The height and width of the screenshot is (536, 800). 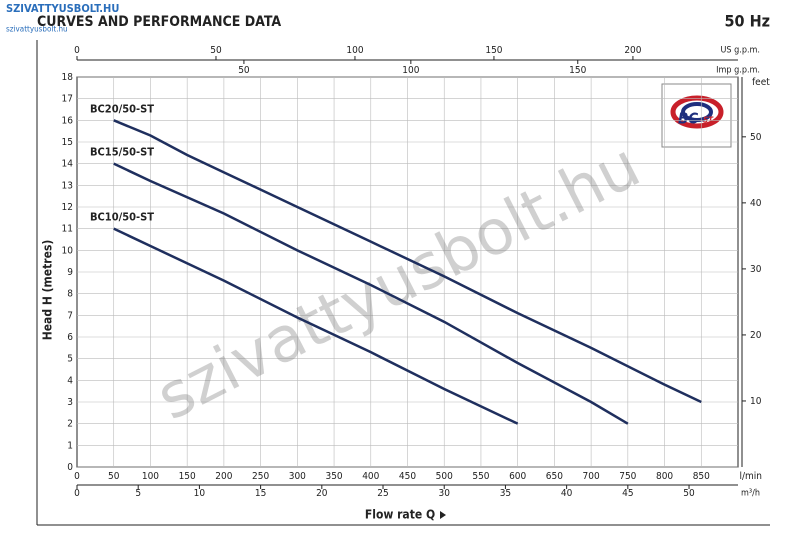 What do you see at coordinates (756, 335) in the screenshot?
I see `y2-tick-label: 20` at bounding box center [756, 335].